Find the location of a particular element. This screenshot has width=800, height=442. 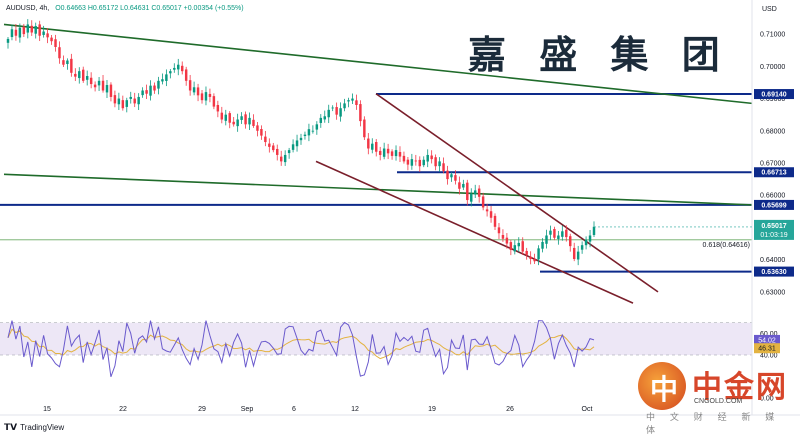

trendline is located at coordinates (474, 232).